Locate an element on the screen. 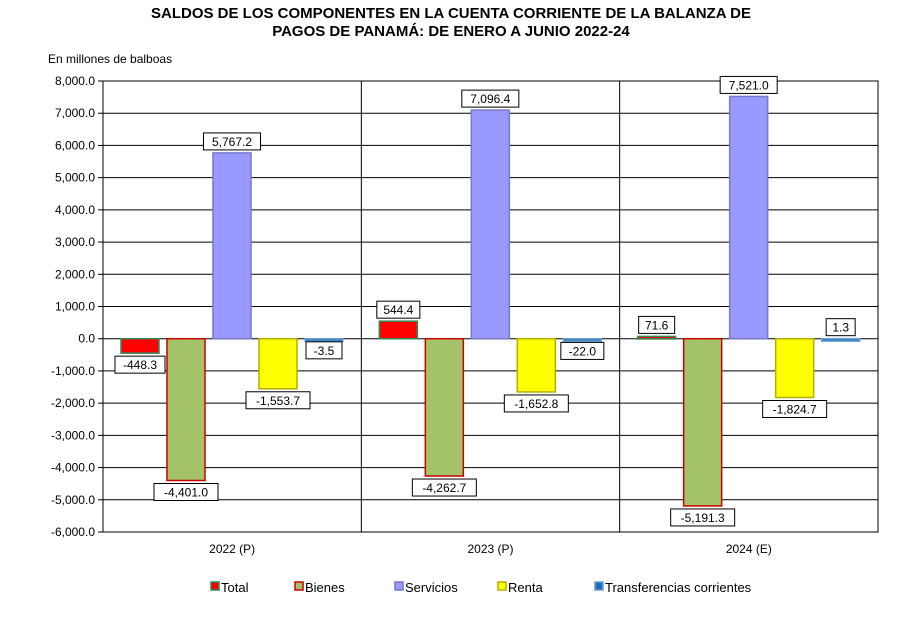  data-label: -4,401.0 is located at coordinates (186, 492).